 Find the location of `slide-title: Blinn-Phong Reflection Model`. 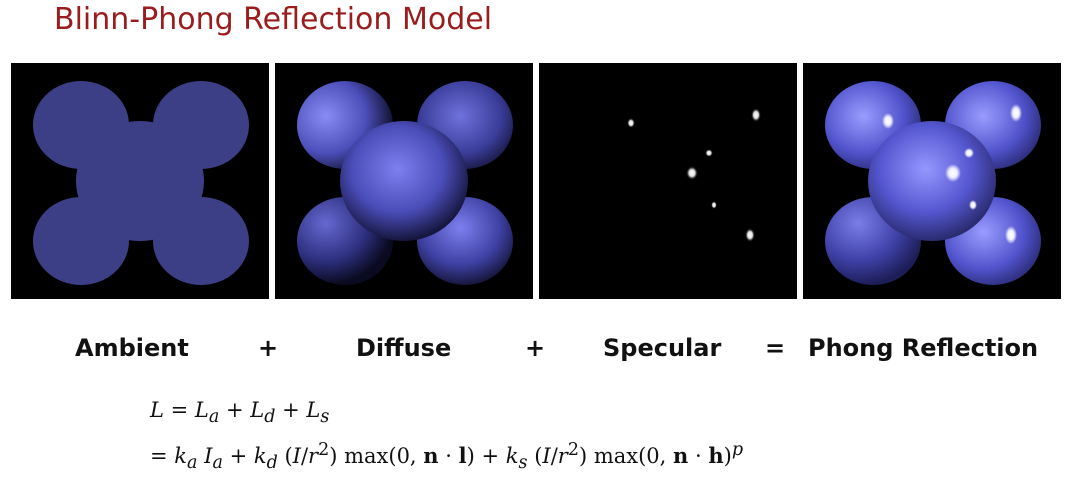

slide-title: Blinn-Phong Reflection Model is located at coordinates (273, 19).